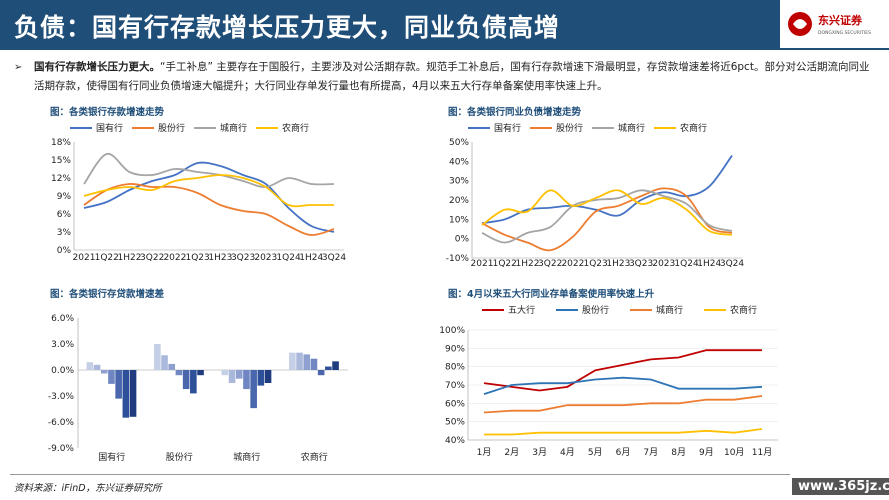  What do you see at coordinates (678, 452) in the screenshot?
I see `x-tick-label: 8月` at bounding box center [678, 452].